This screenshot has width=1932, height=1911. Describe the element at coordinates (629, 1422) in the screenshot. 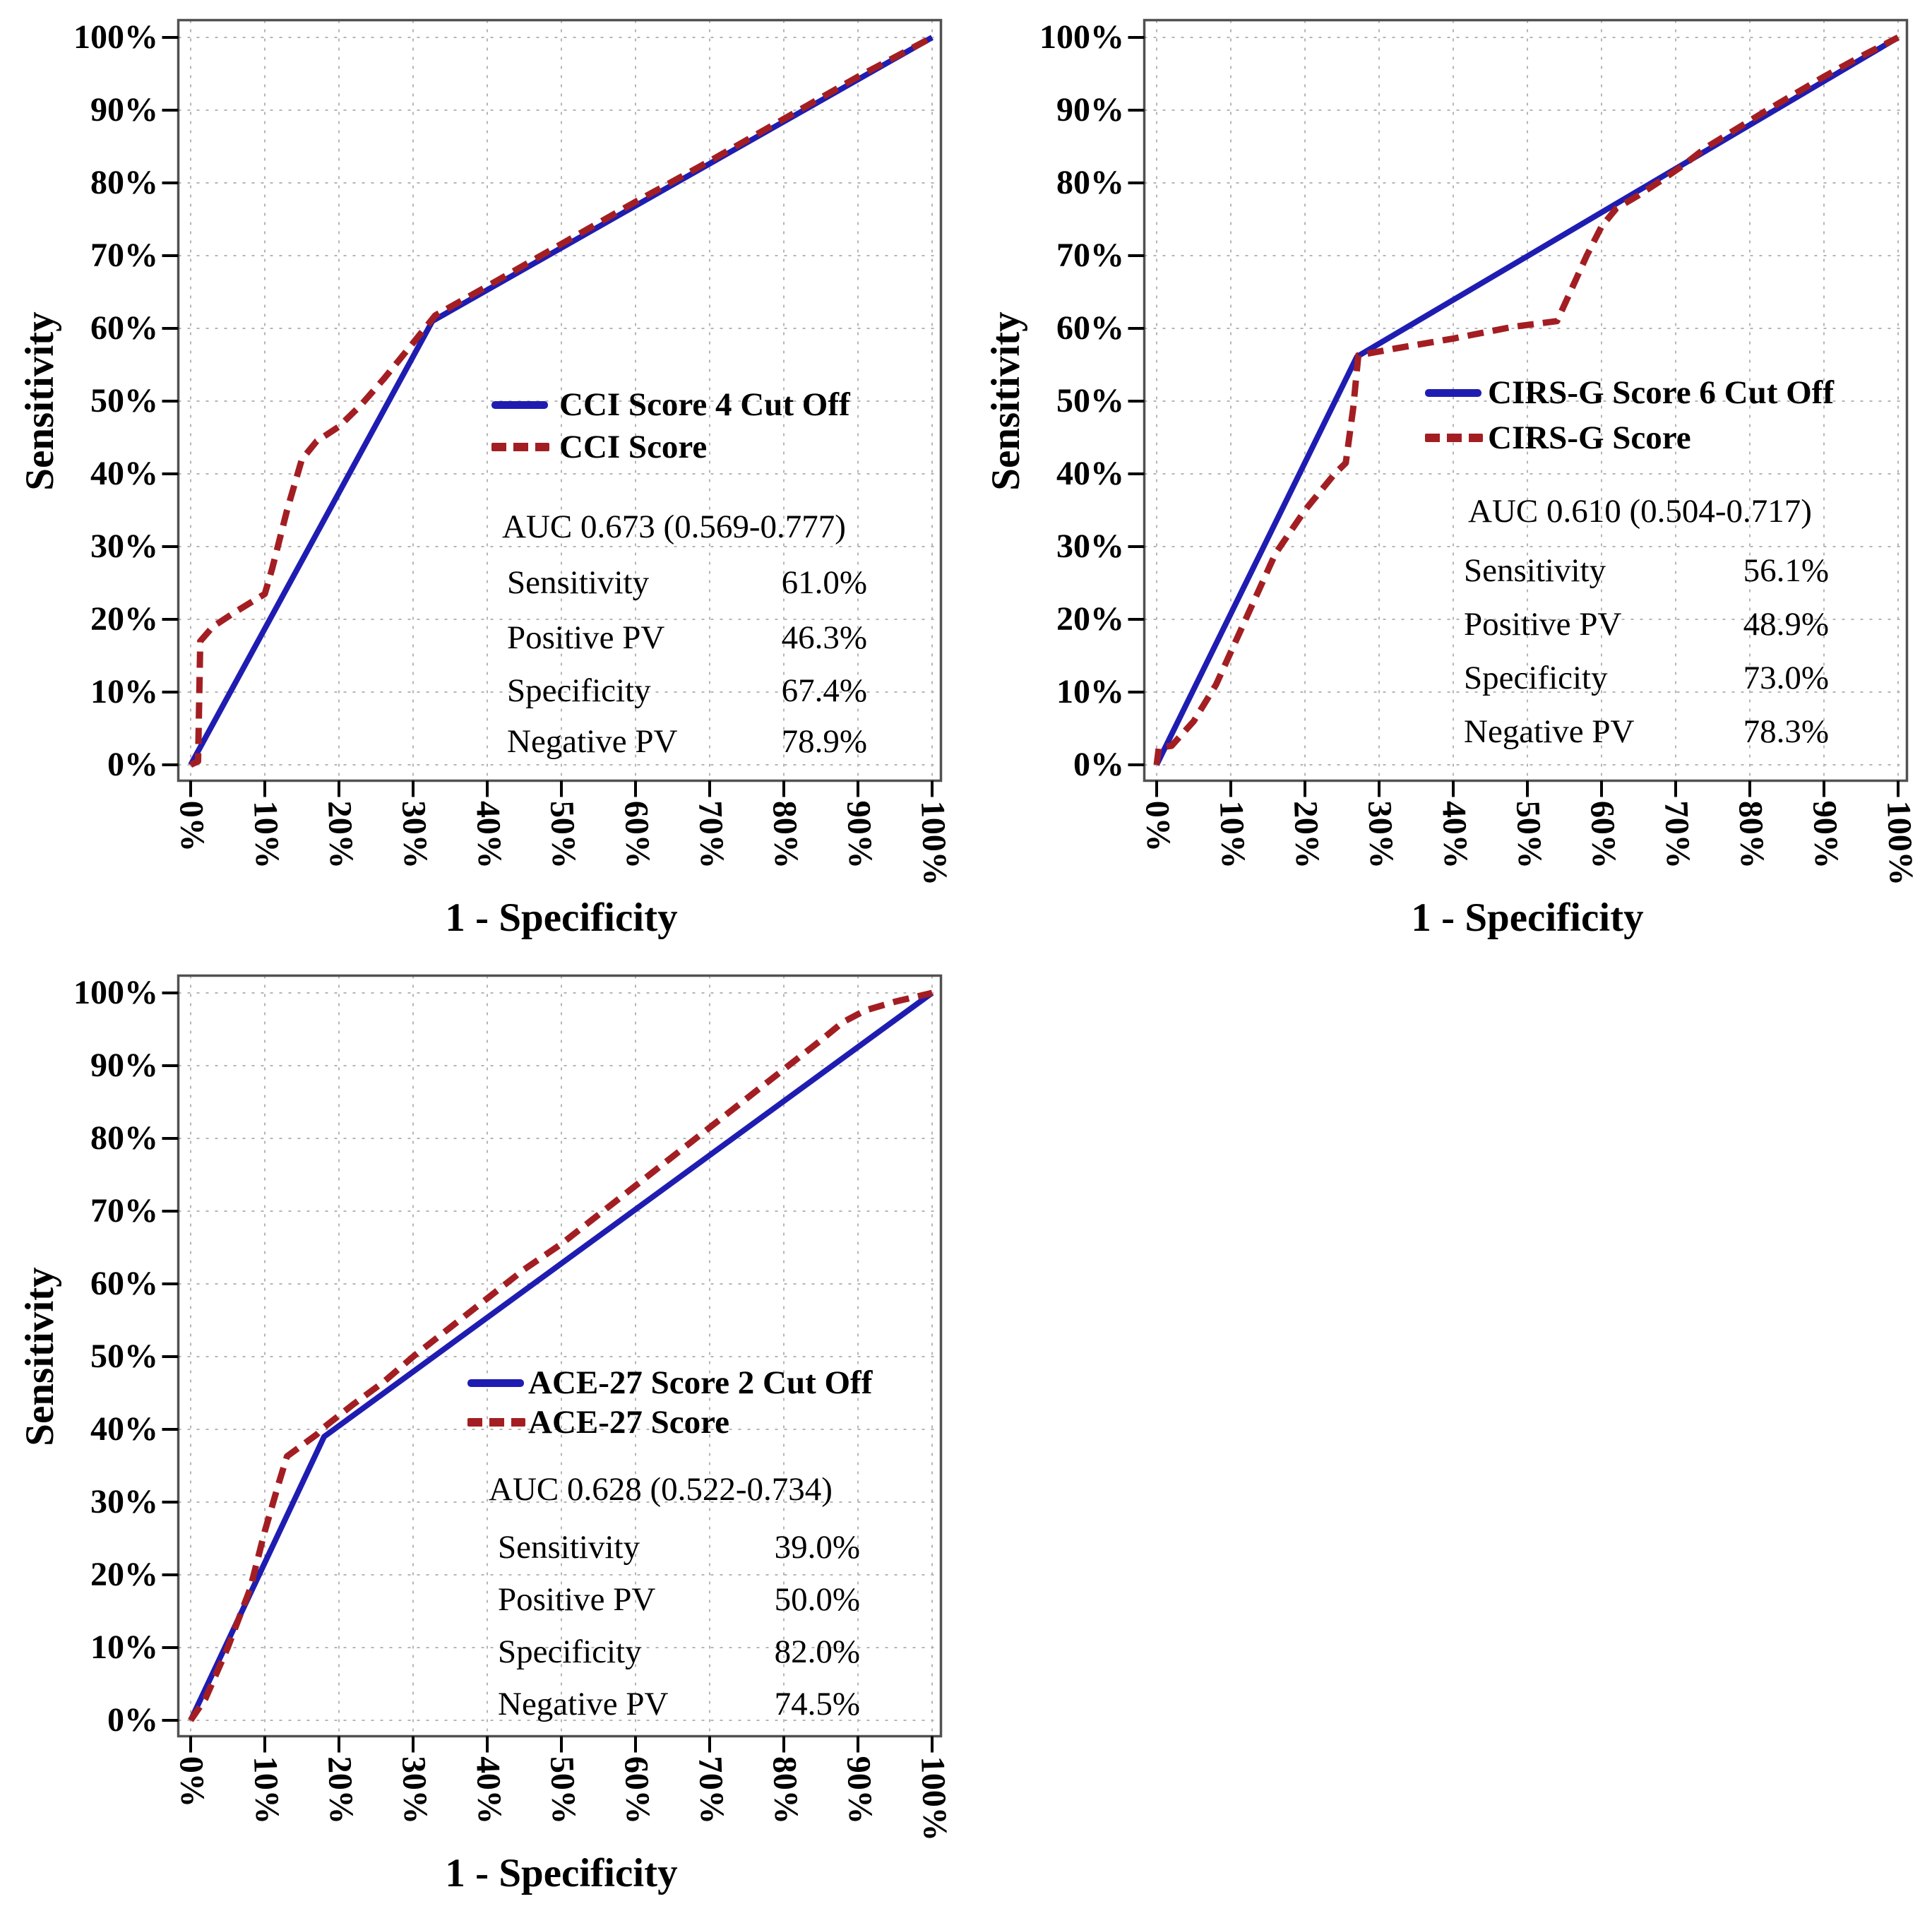

I see `legend-label-score: ACE-27 Score` at that location.